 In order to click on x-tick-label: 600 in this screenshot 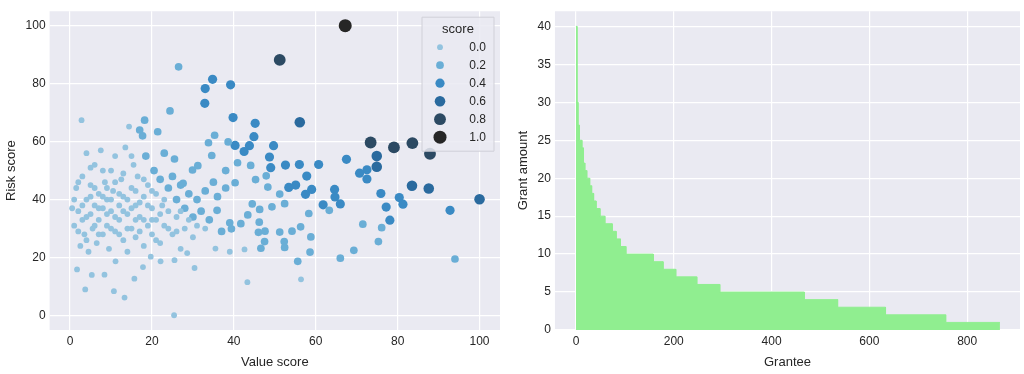, I will do `click(869, 340)`.